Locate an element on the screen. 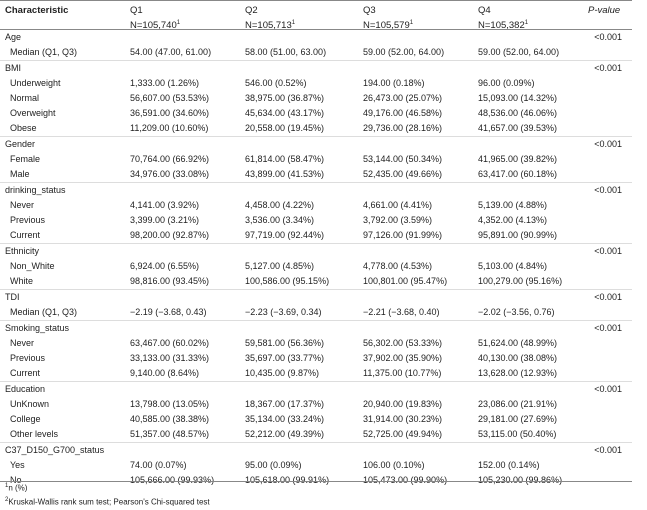 Image resolution: width=647 pixels, height=510 pixels. cell-q4: 48,536.00 (46.06%) is located at coordinates (518, 113).